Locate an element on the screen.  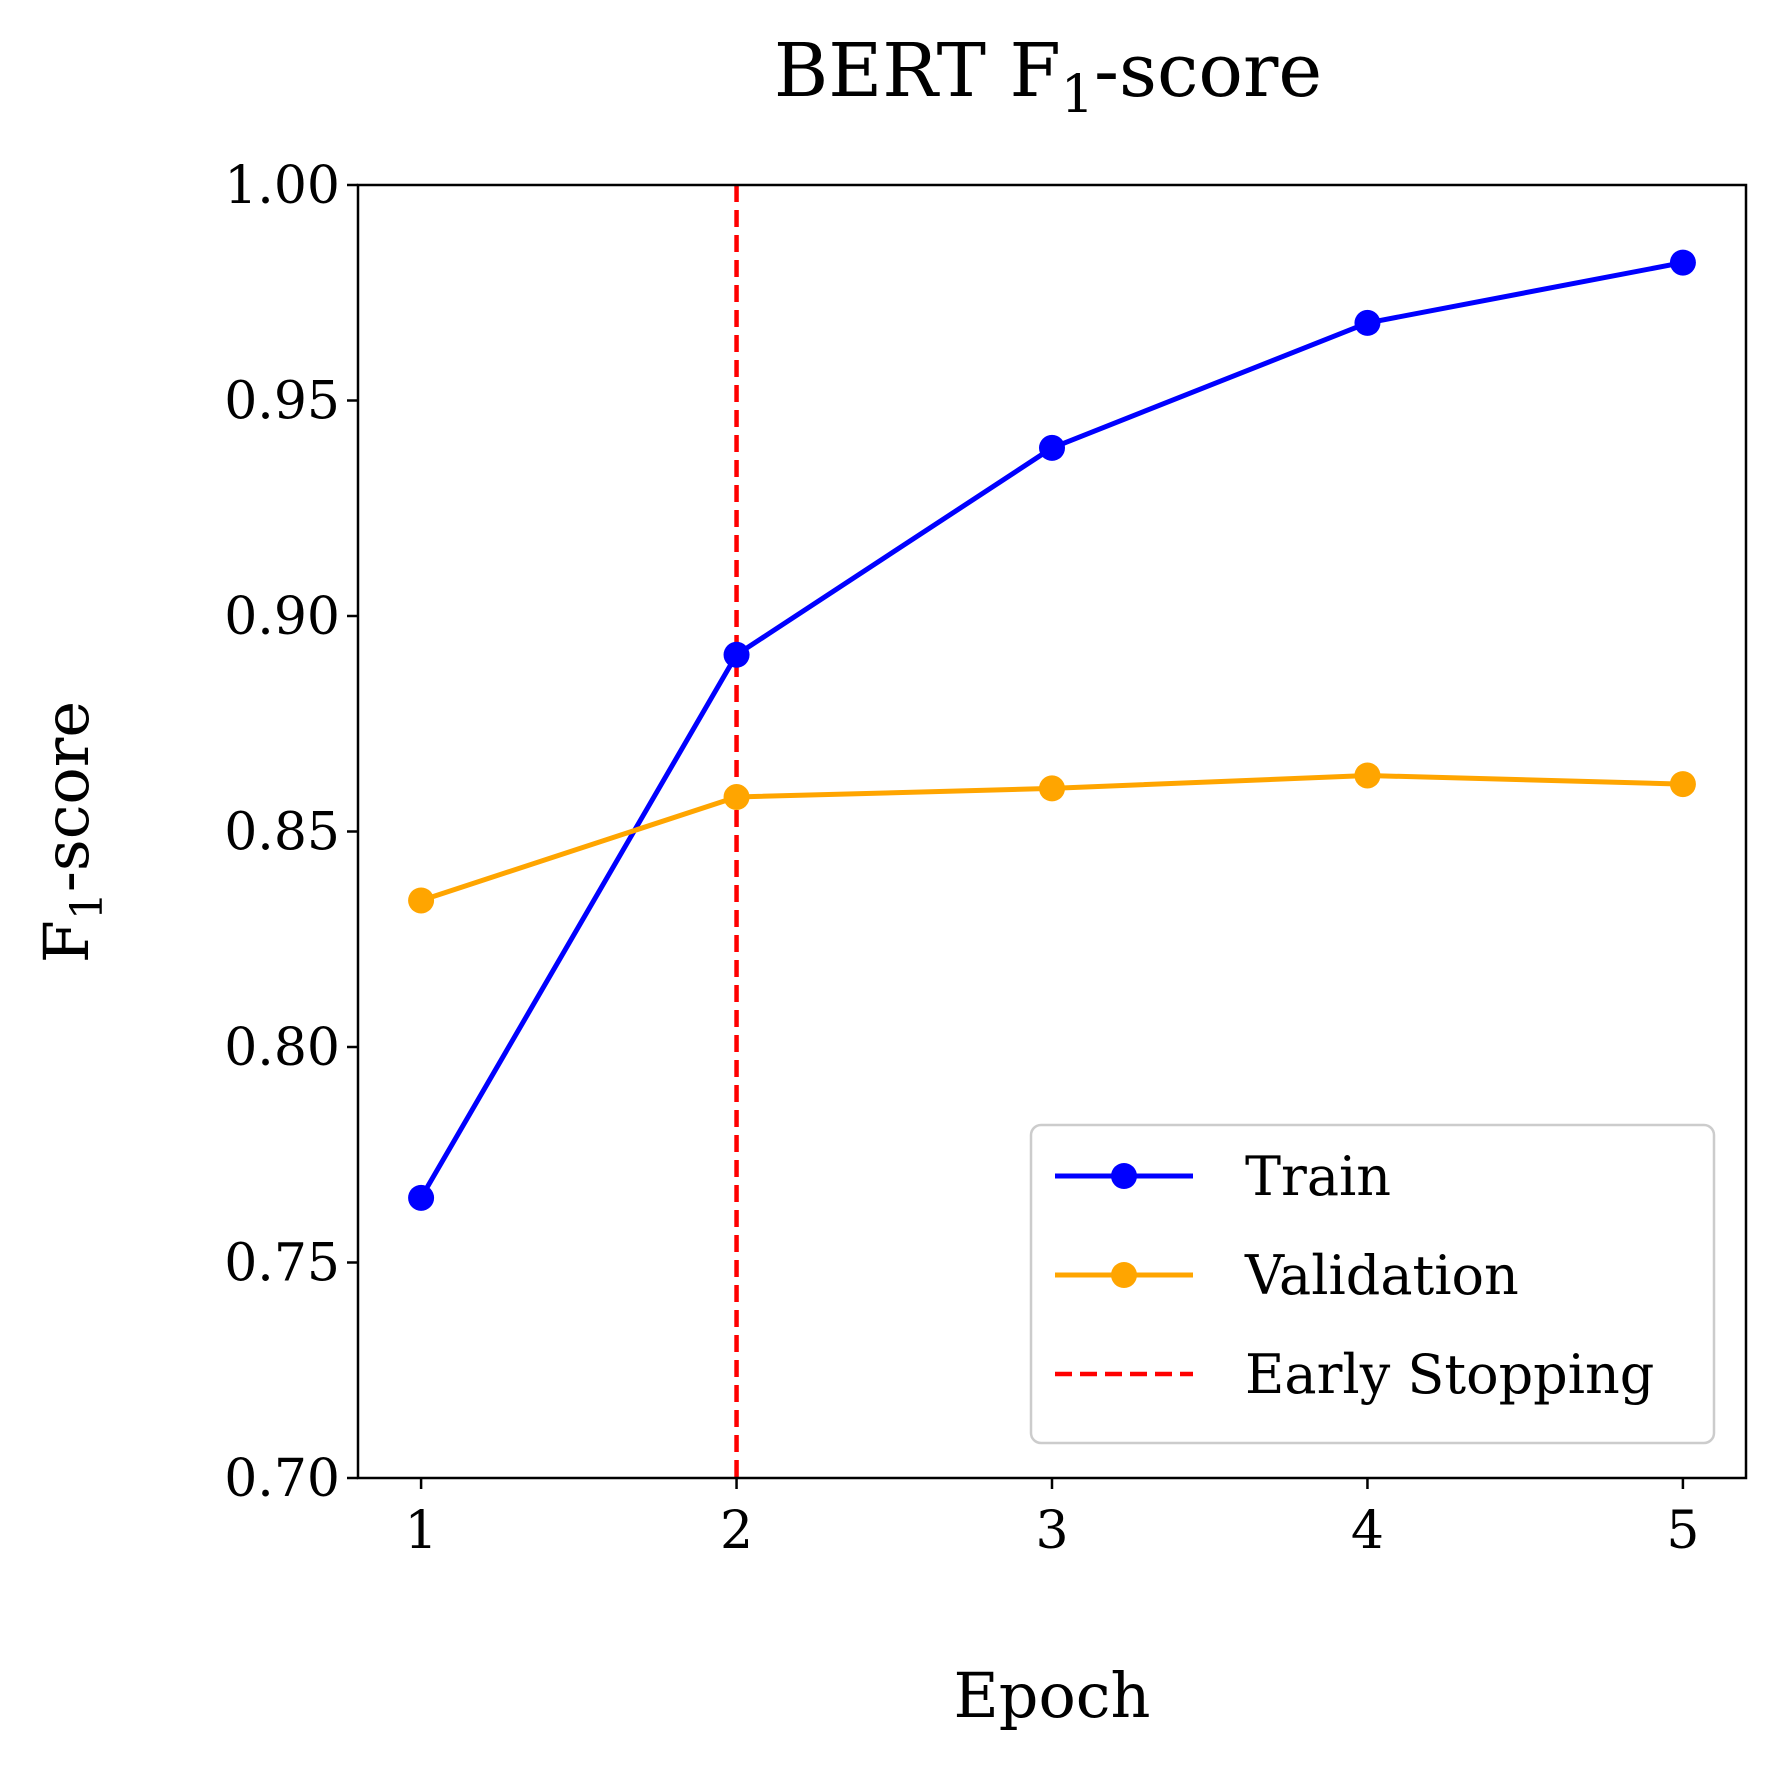
legend-item-train: Train is located at coordinates (1223, 1176).